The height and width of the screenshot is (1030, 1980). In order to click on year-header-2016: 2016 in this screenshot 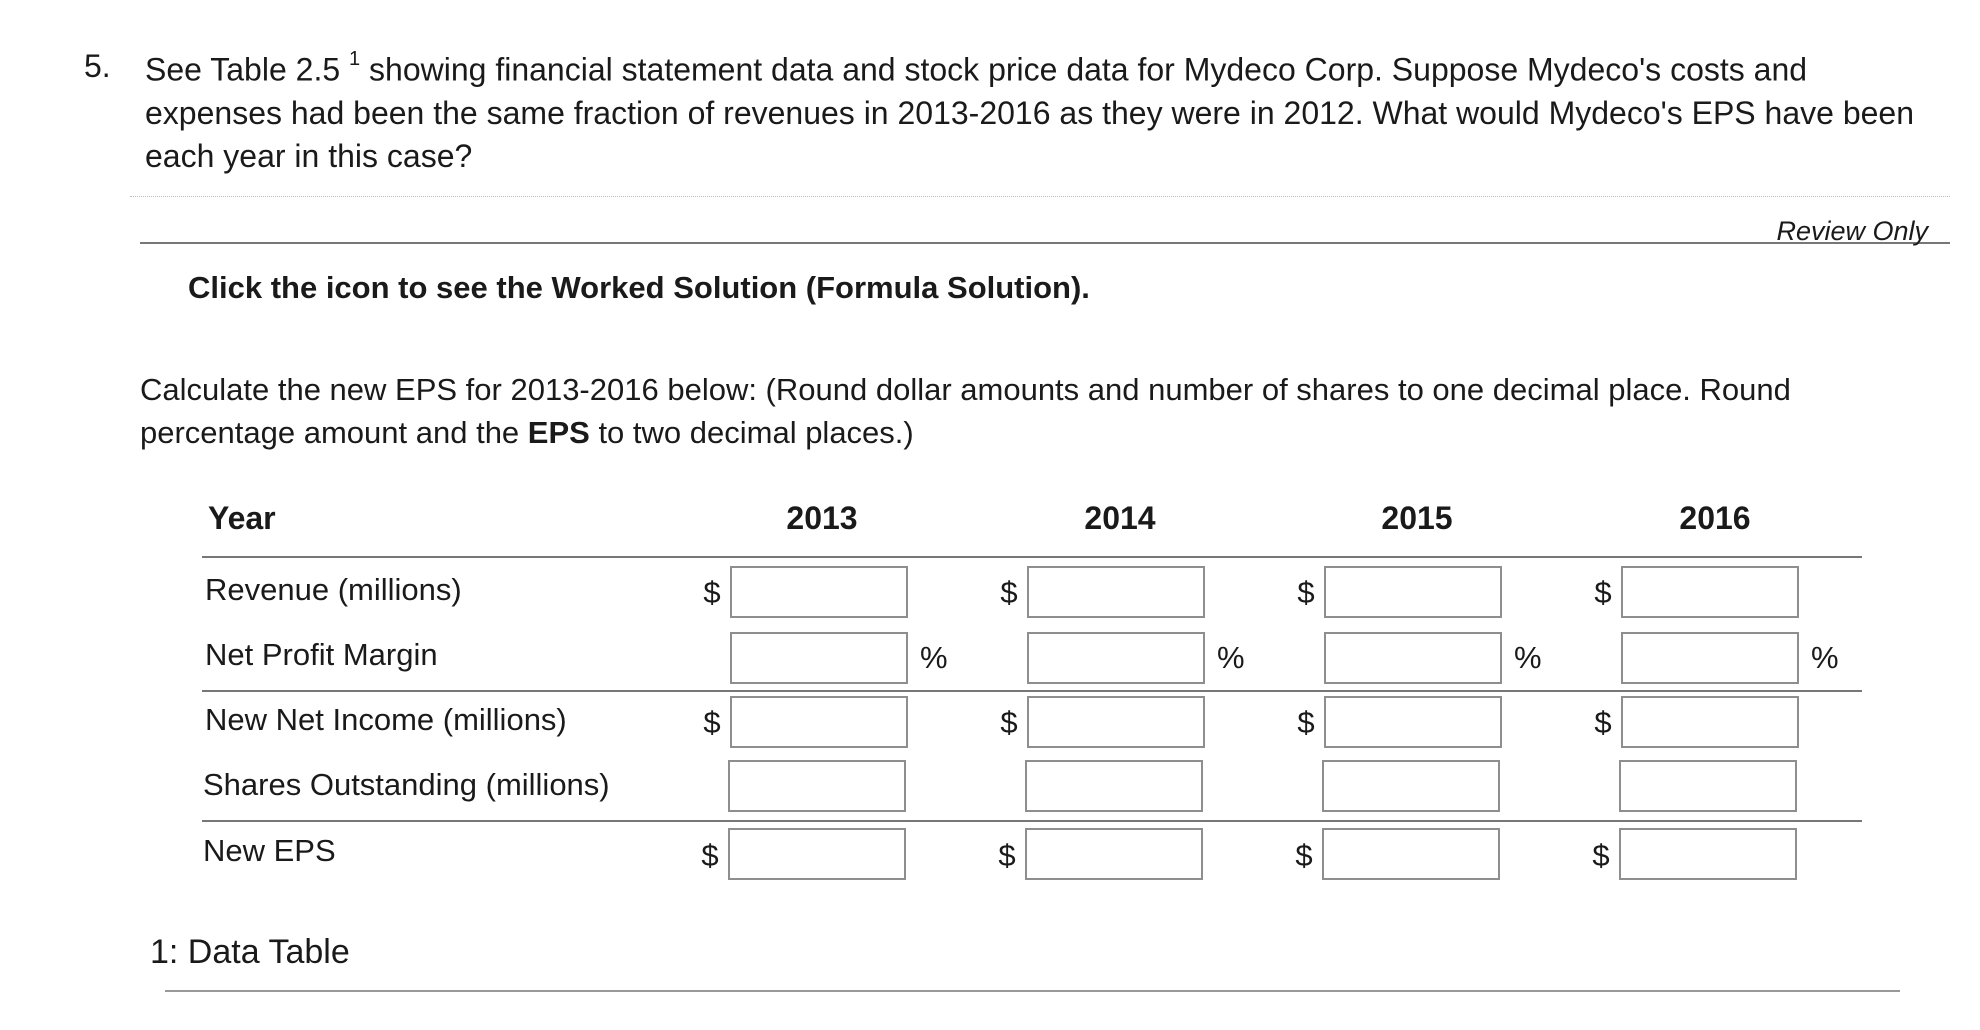, I will do `click(1715, 518)`.